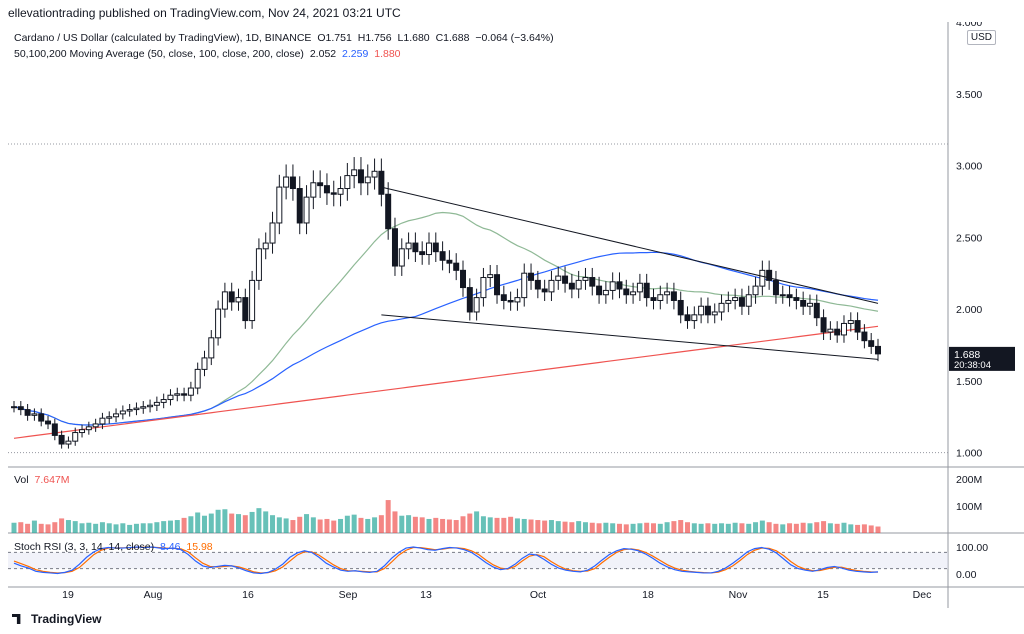 The width and height of the screenshot is (1024, 634). What do you see at coordinates (56, 619) in the screenshot?
I see `tradingview-footer: TradingView` at bounding box center [56, 619].